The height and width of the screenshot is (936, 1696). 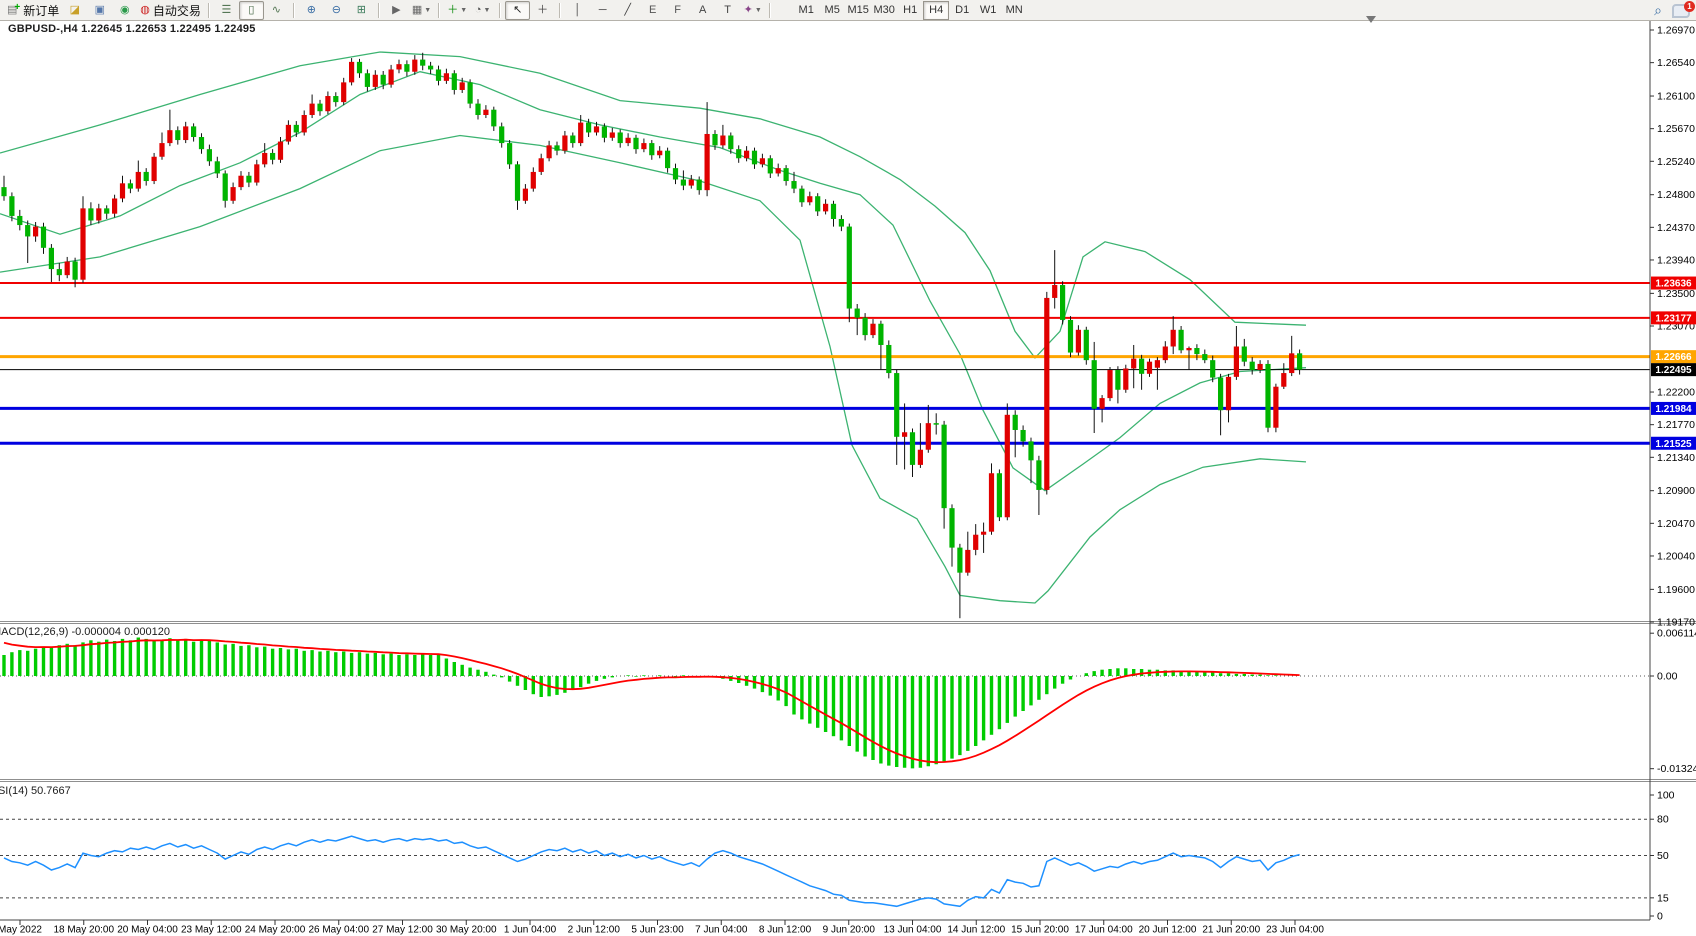 What do you see at coordinates (825, 863) in the screenshot?
I see `rsi-panel` at bounding box center [825, 863].